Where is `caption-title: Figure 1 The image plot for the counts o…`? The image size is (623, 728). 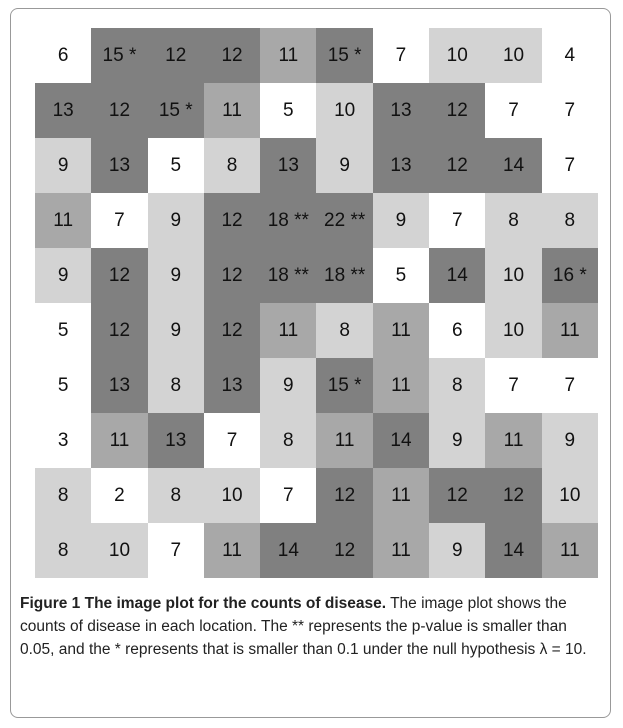 caption-title: Figure 1 The image plot for the counts o… is located at coordinates (203, 603).